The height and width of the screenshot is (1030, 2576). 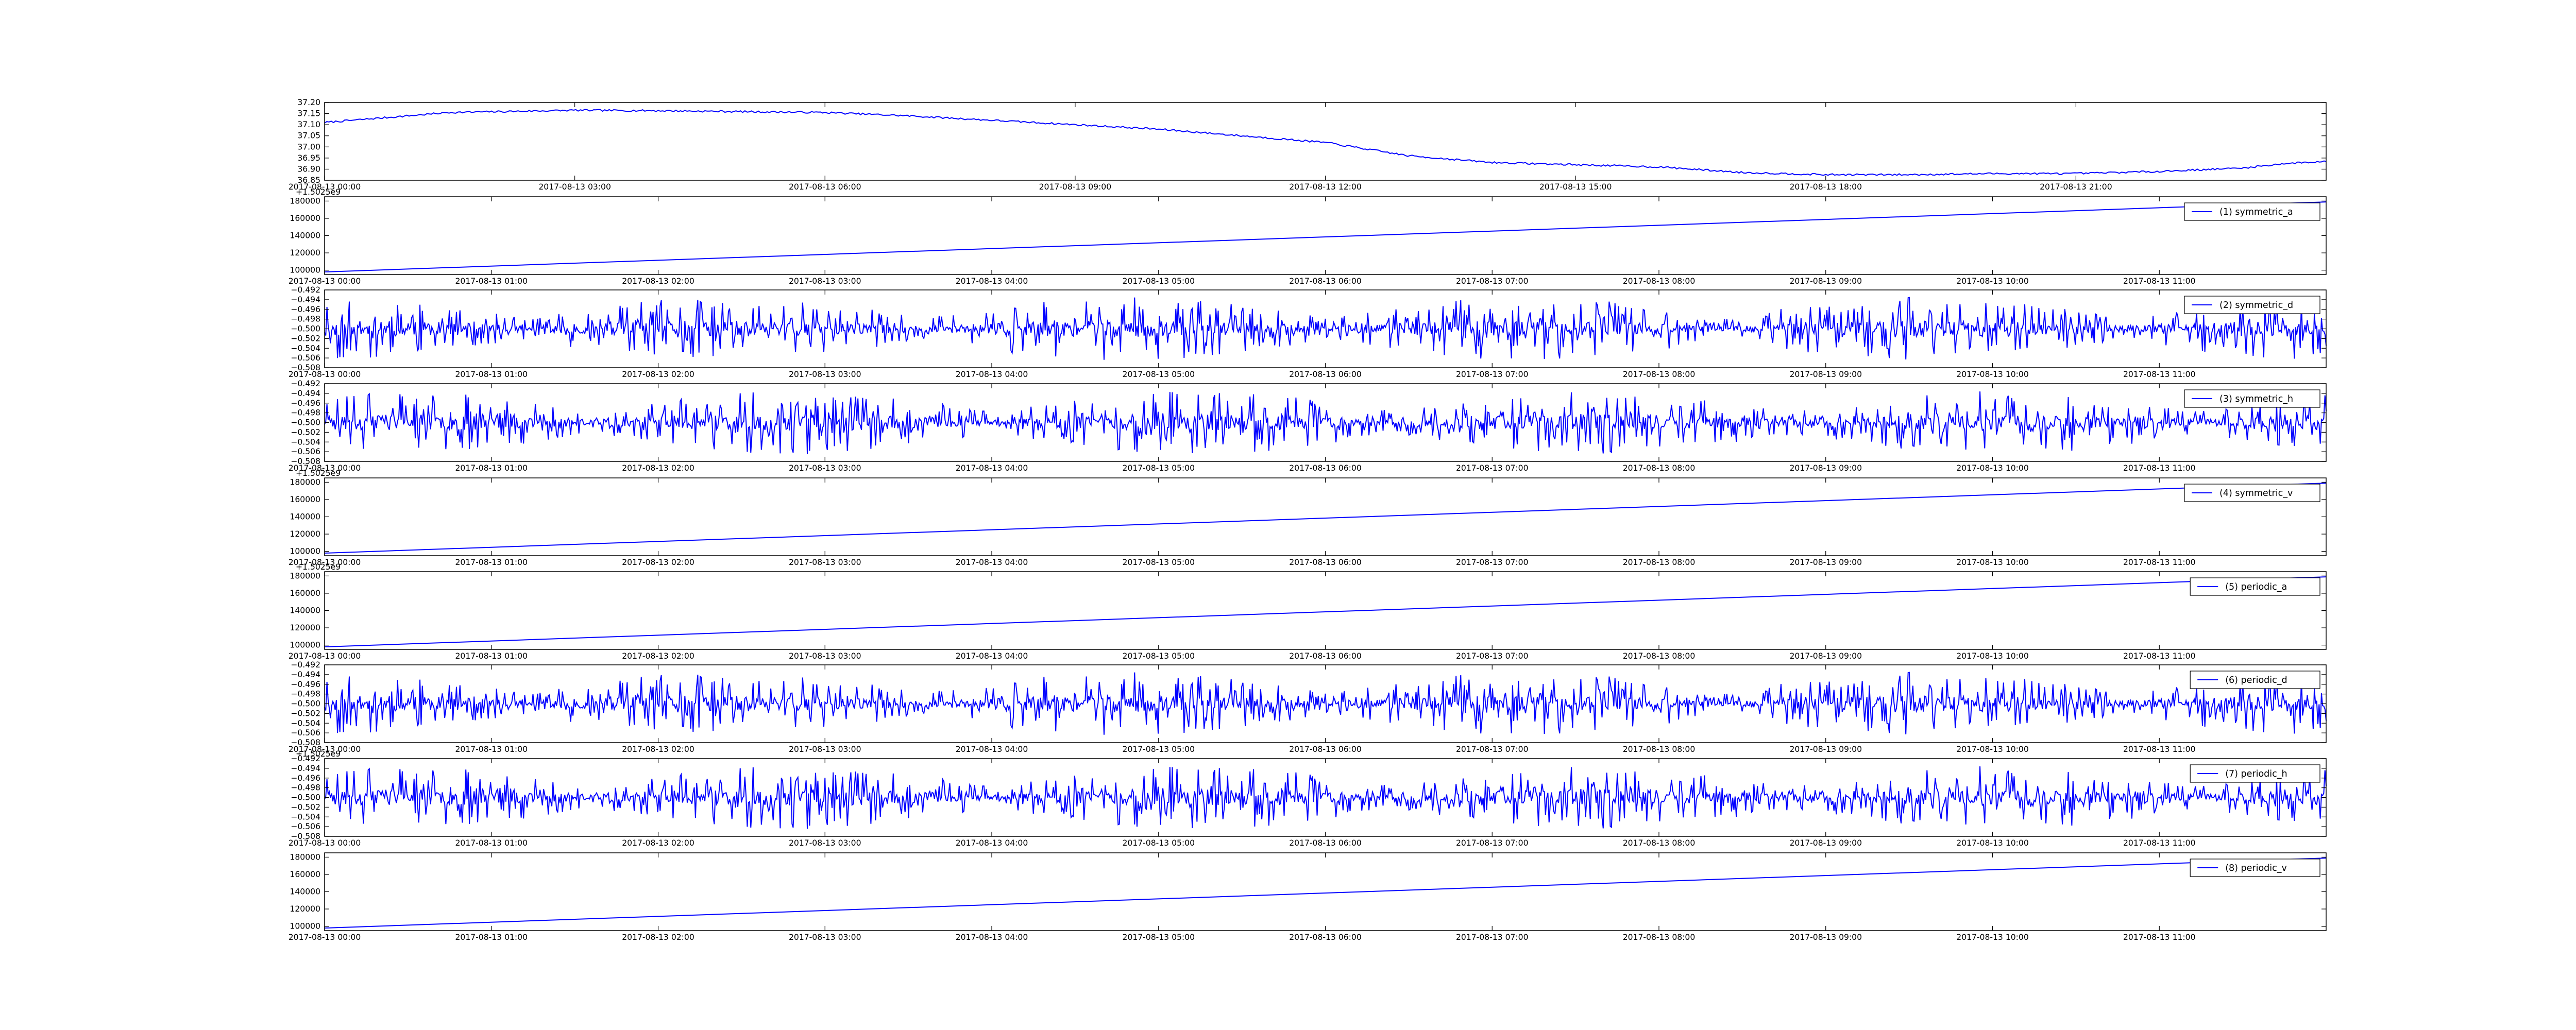 I want to click on legend-label: (5) periodic_a, so click(x=2256, y=587).